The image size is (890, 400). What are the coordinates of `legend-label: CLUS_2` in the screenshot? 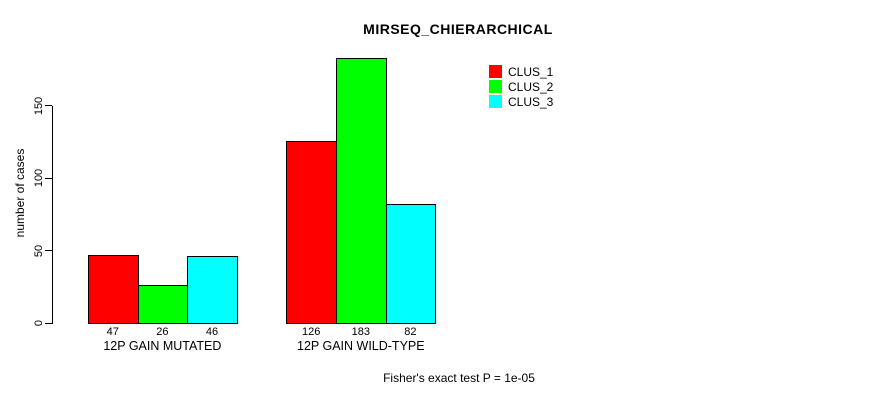 It's located at (531, 86).